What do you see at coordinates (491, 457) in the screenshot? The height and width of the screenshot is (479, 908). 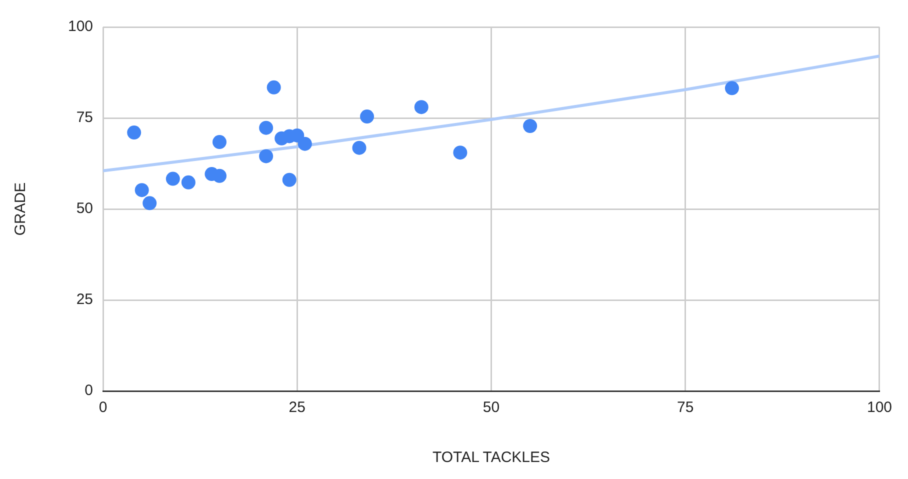 I see `x-axis-title: TOTAL TACKLES` at bounding box center [491, 457].